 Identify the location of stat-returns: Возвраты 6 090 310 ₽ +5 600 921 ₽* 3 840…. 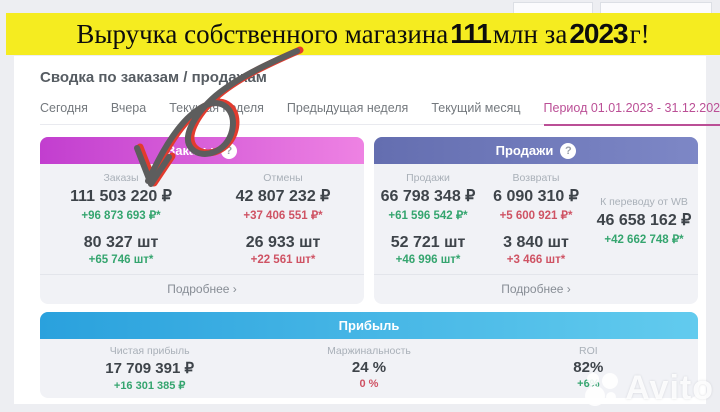
(536, 218).